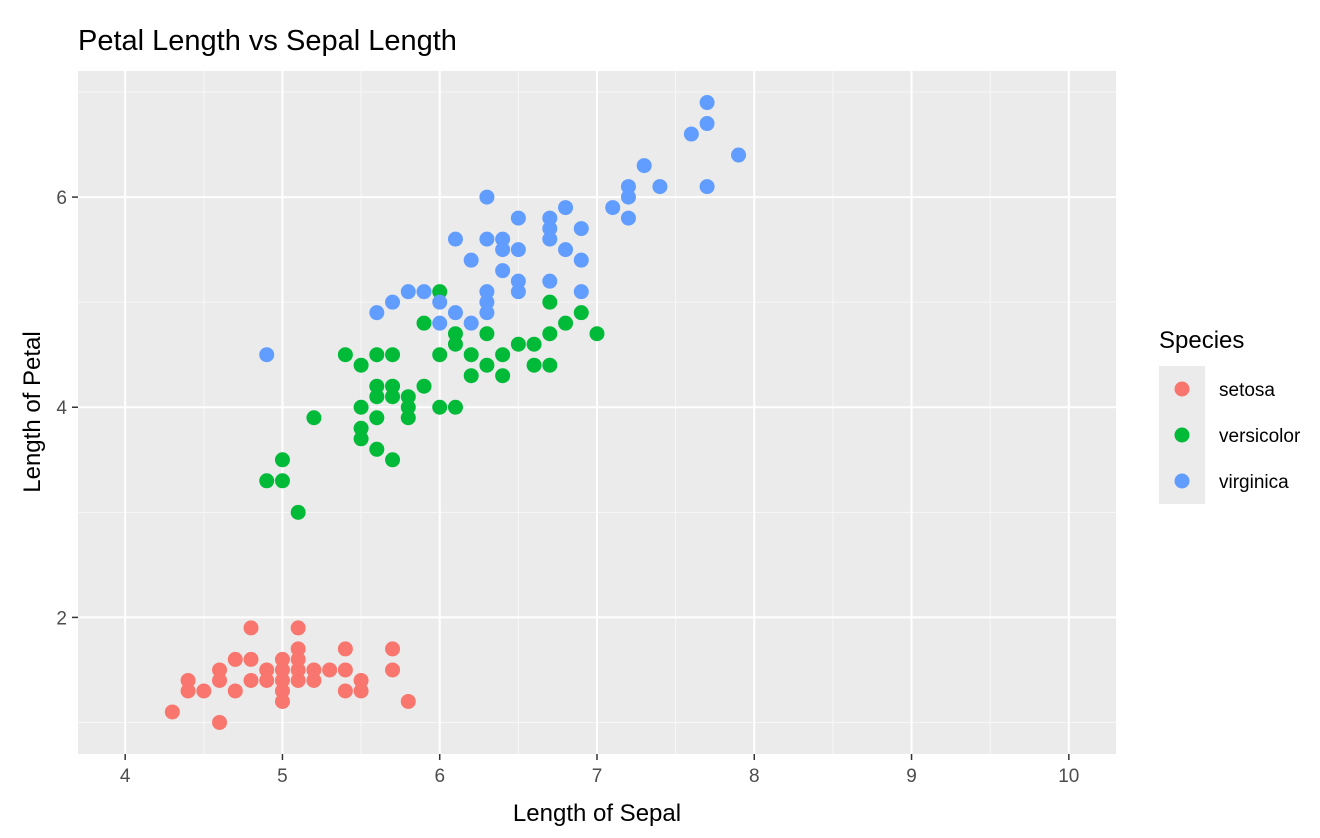  I want to click on y-tick-label: 6, so click(61, 198).